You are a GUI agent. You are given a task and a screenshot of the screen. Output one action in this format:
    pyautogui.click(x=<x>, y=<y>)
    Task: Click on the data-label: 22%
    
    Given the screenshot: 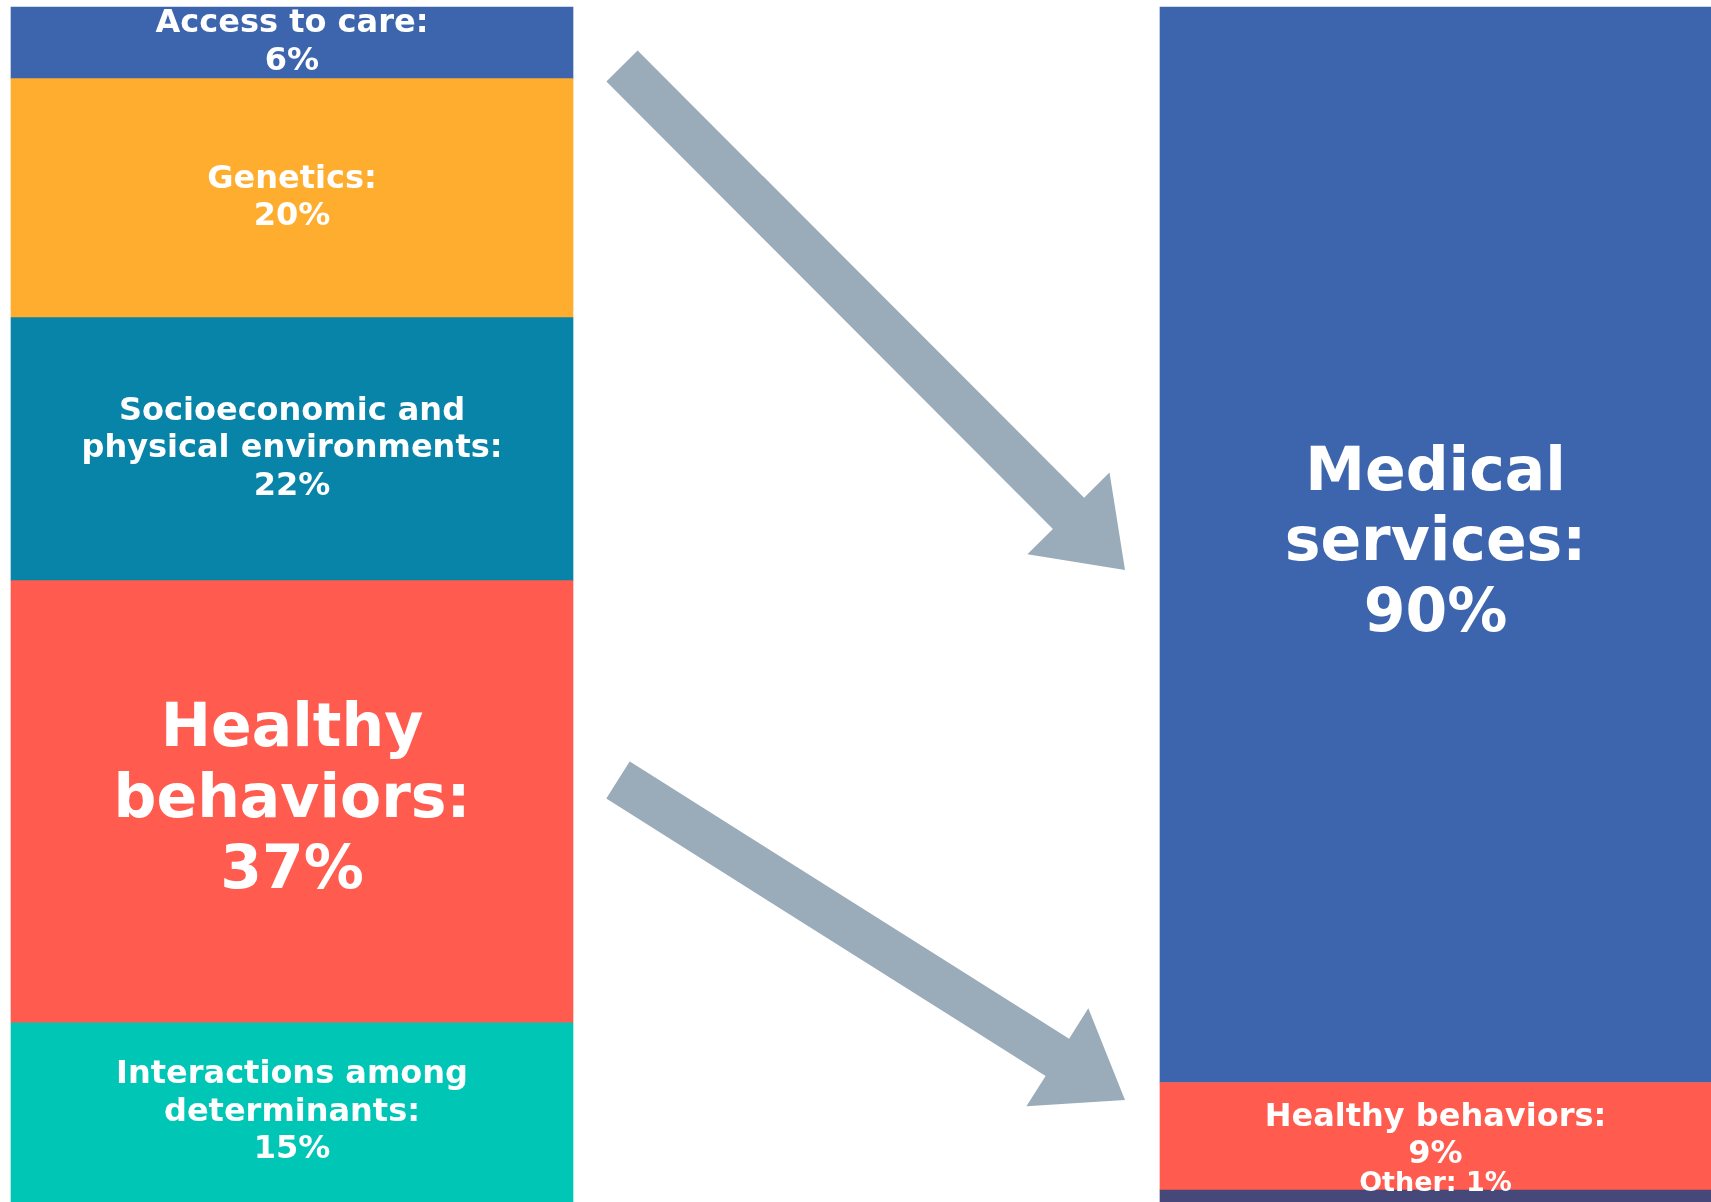 What is the action you would take?
    pyautogui.click(x=292, y=484)
    